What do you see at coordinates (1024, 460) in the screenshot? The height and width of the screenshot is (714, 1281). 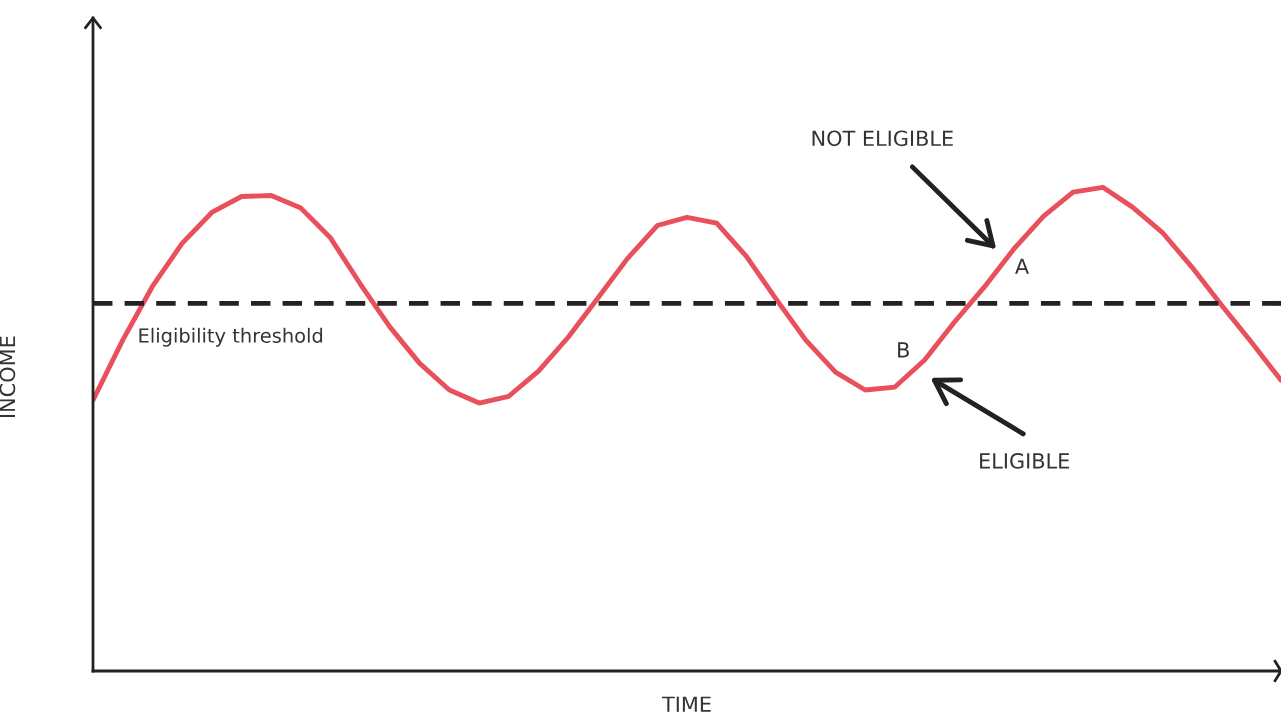 I see `annotation: ELIGIBLE` at bounding box center [1024, 460].